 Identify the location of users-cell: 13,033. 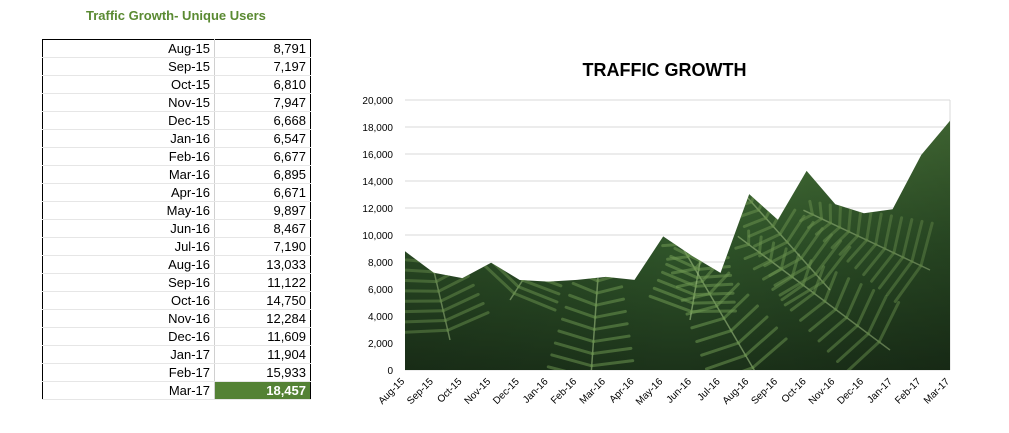
(262, 264).